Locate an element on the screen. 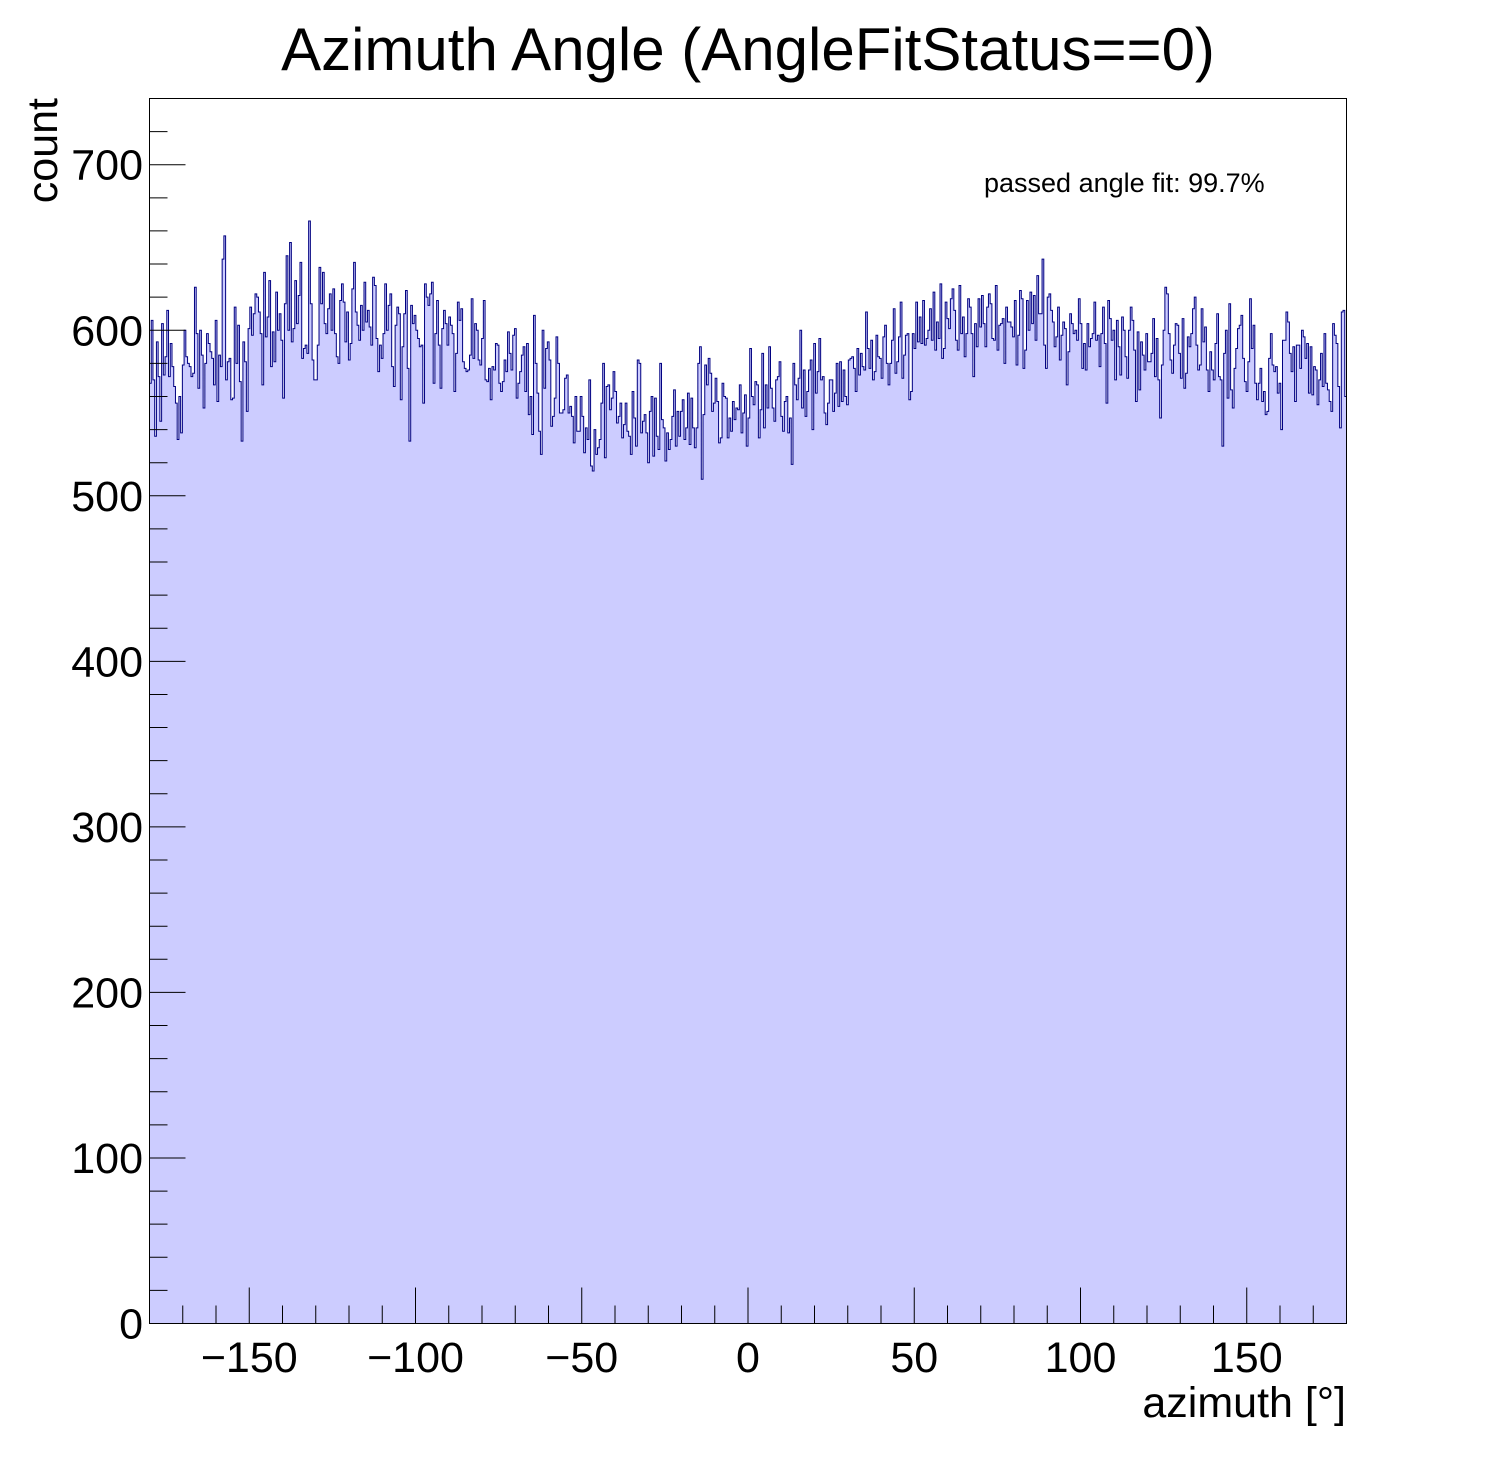  y-tick-label: 300 is located at coordinates (107, 828).